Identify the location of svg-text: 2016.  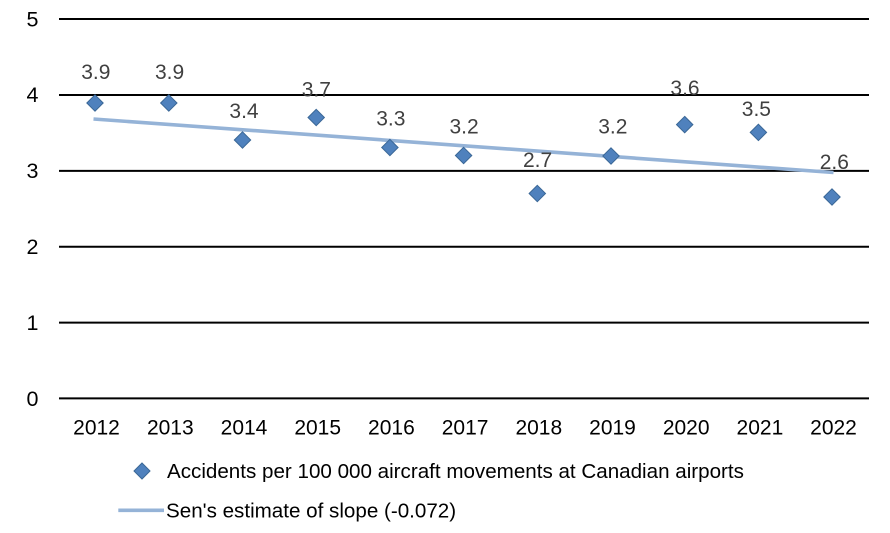
(391, 428).